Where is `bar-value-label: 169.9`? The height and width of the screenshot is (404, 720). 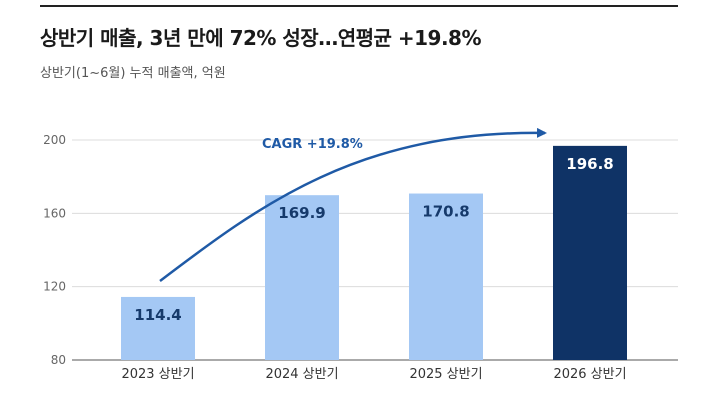 bar-value-label: 169.9 is located at coordinates (301, 213).